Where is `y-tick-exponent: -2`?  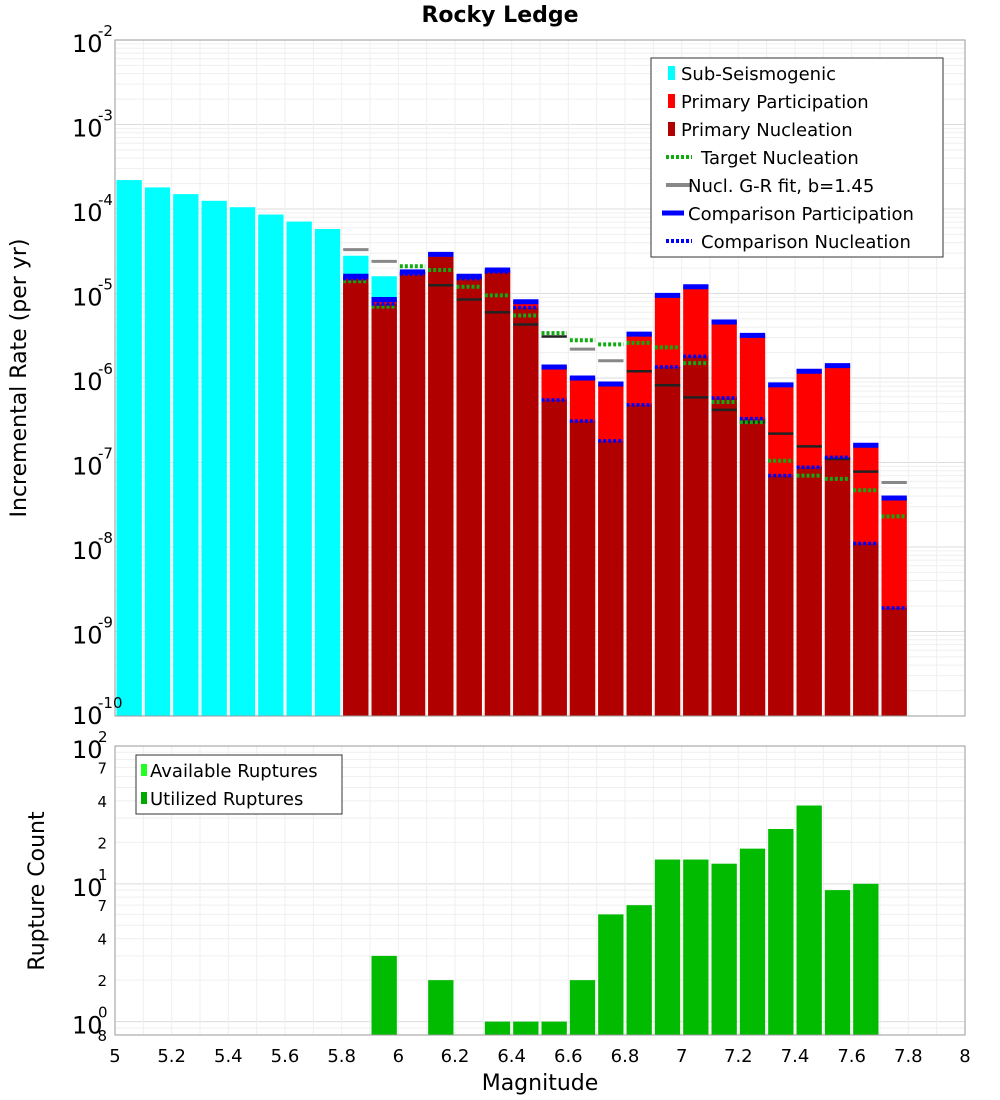
y-tick-exponent: -2 is located at coordinates (105, 31).